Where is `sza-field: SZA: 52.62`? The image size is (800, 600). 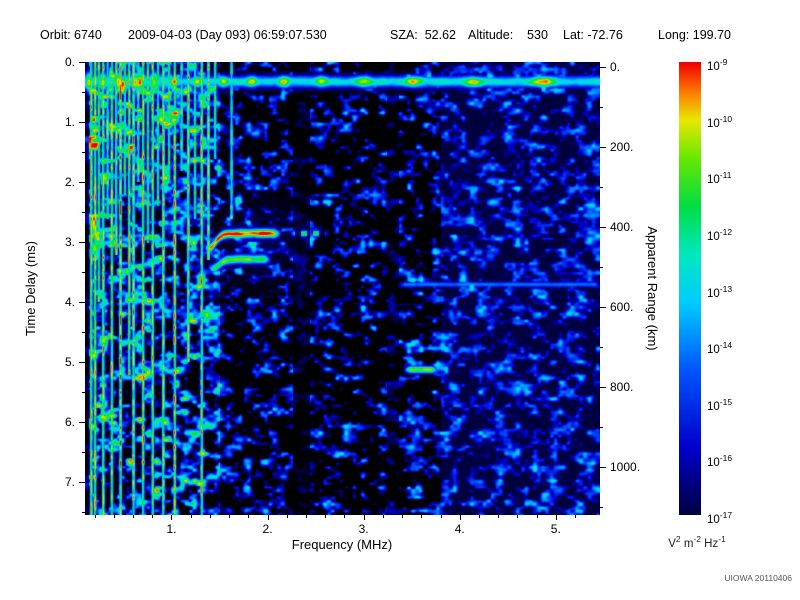 sza-field: SZA: 52.62 is located at coordinates (423, 35).